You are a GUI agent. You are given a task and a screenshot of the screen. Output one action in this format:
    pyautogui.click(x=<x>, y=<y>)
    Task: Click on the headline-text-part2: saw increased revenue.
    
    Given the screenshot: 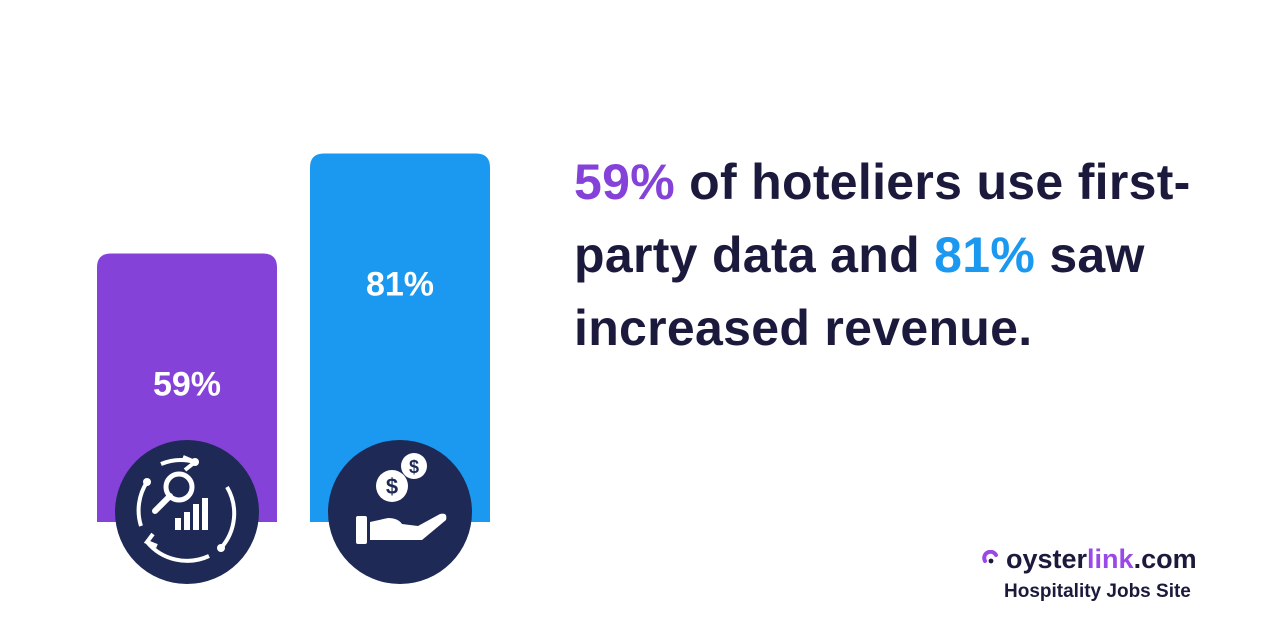 What is the action you would take?
    pyautogui.click(x=859, y=291)
    